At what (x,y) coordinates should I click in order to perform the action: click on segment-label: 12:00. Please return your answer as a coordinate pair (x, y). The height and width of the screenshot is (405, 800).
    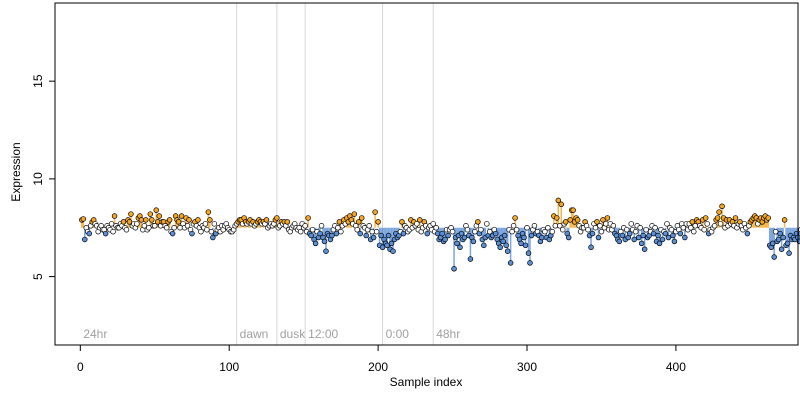
    Looking at the image, I should click on (323, 334).